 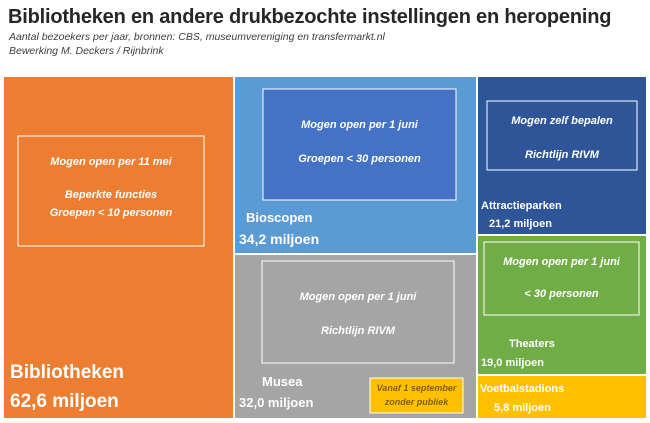 What do you see at coordinates (562, 397) in the screenshot?
I see `tile-rect-voetbalstadions` at bounding box center [562, 397].